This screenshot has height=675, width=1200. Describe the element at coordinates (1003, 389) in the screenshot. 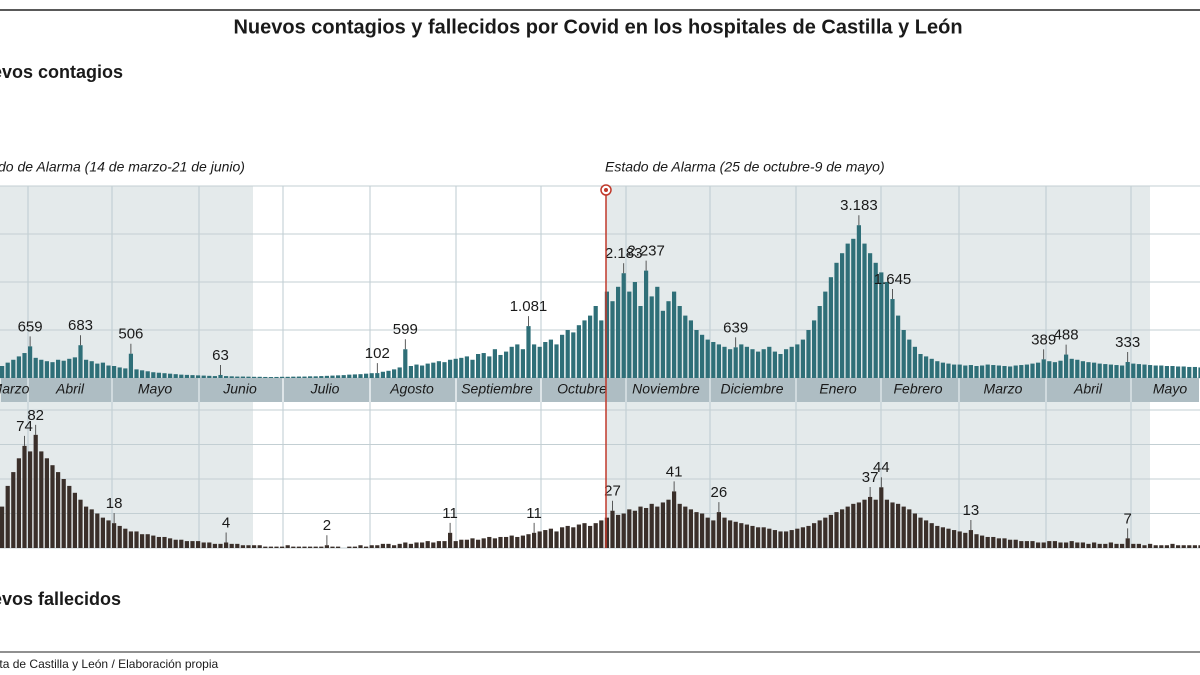

I see `x-tick-label: Marzo` at that location.